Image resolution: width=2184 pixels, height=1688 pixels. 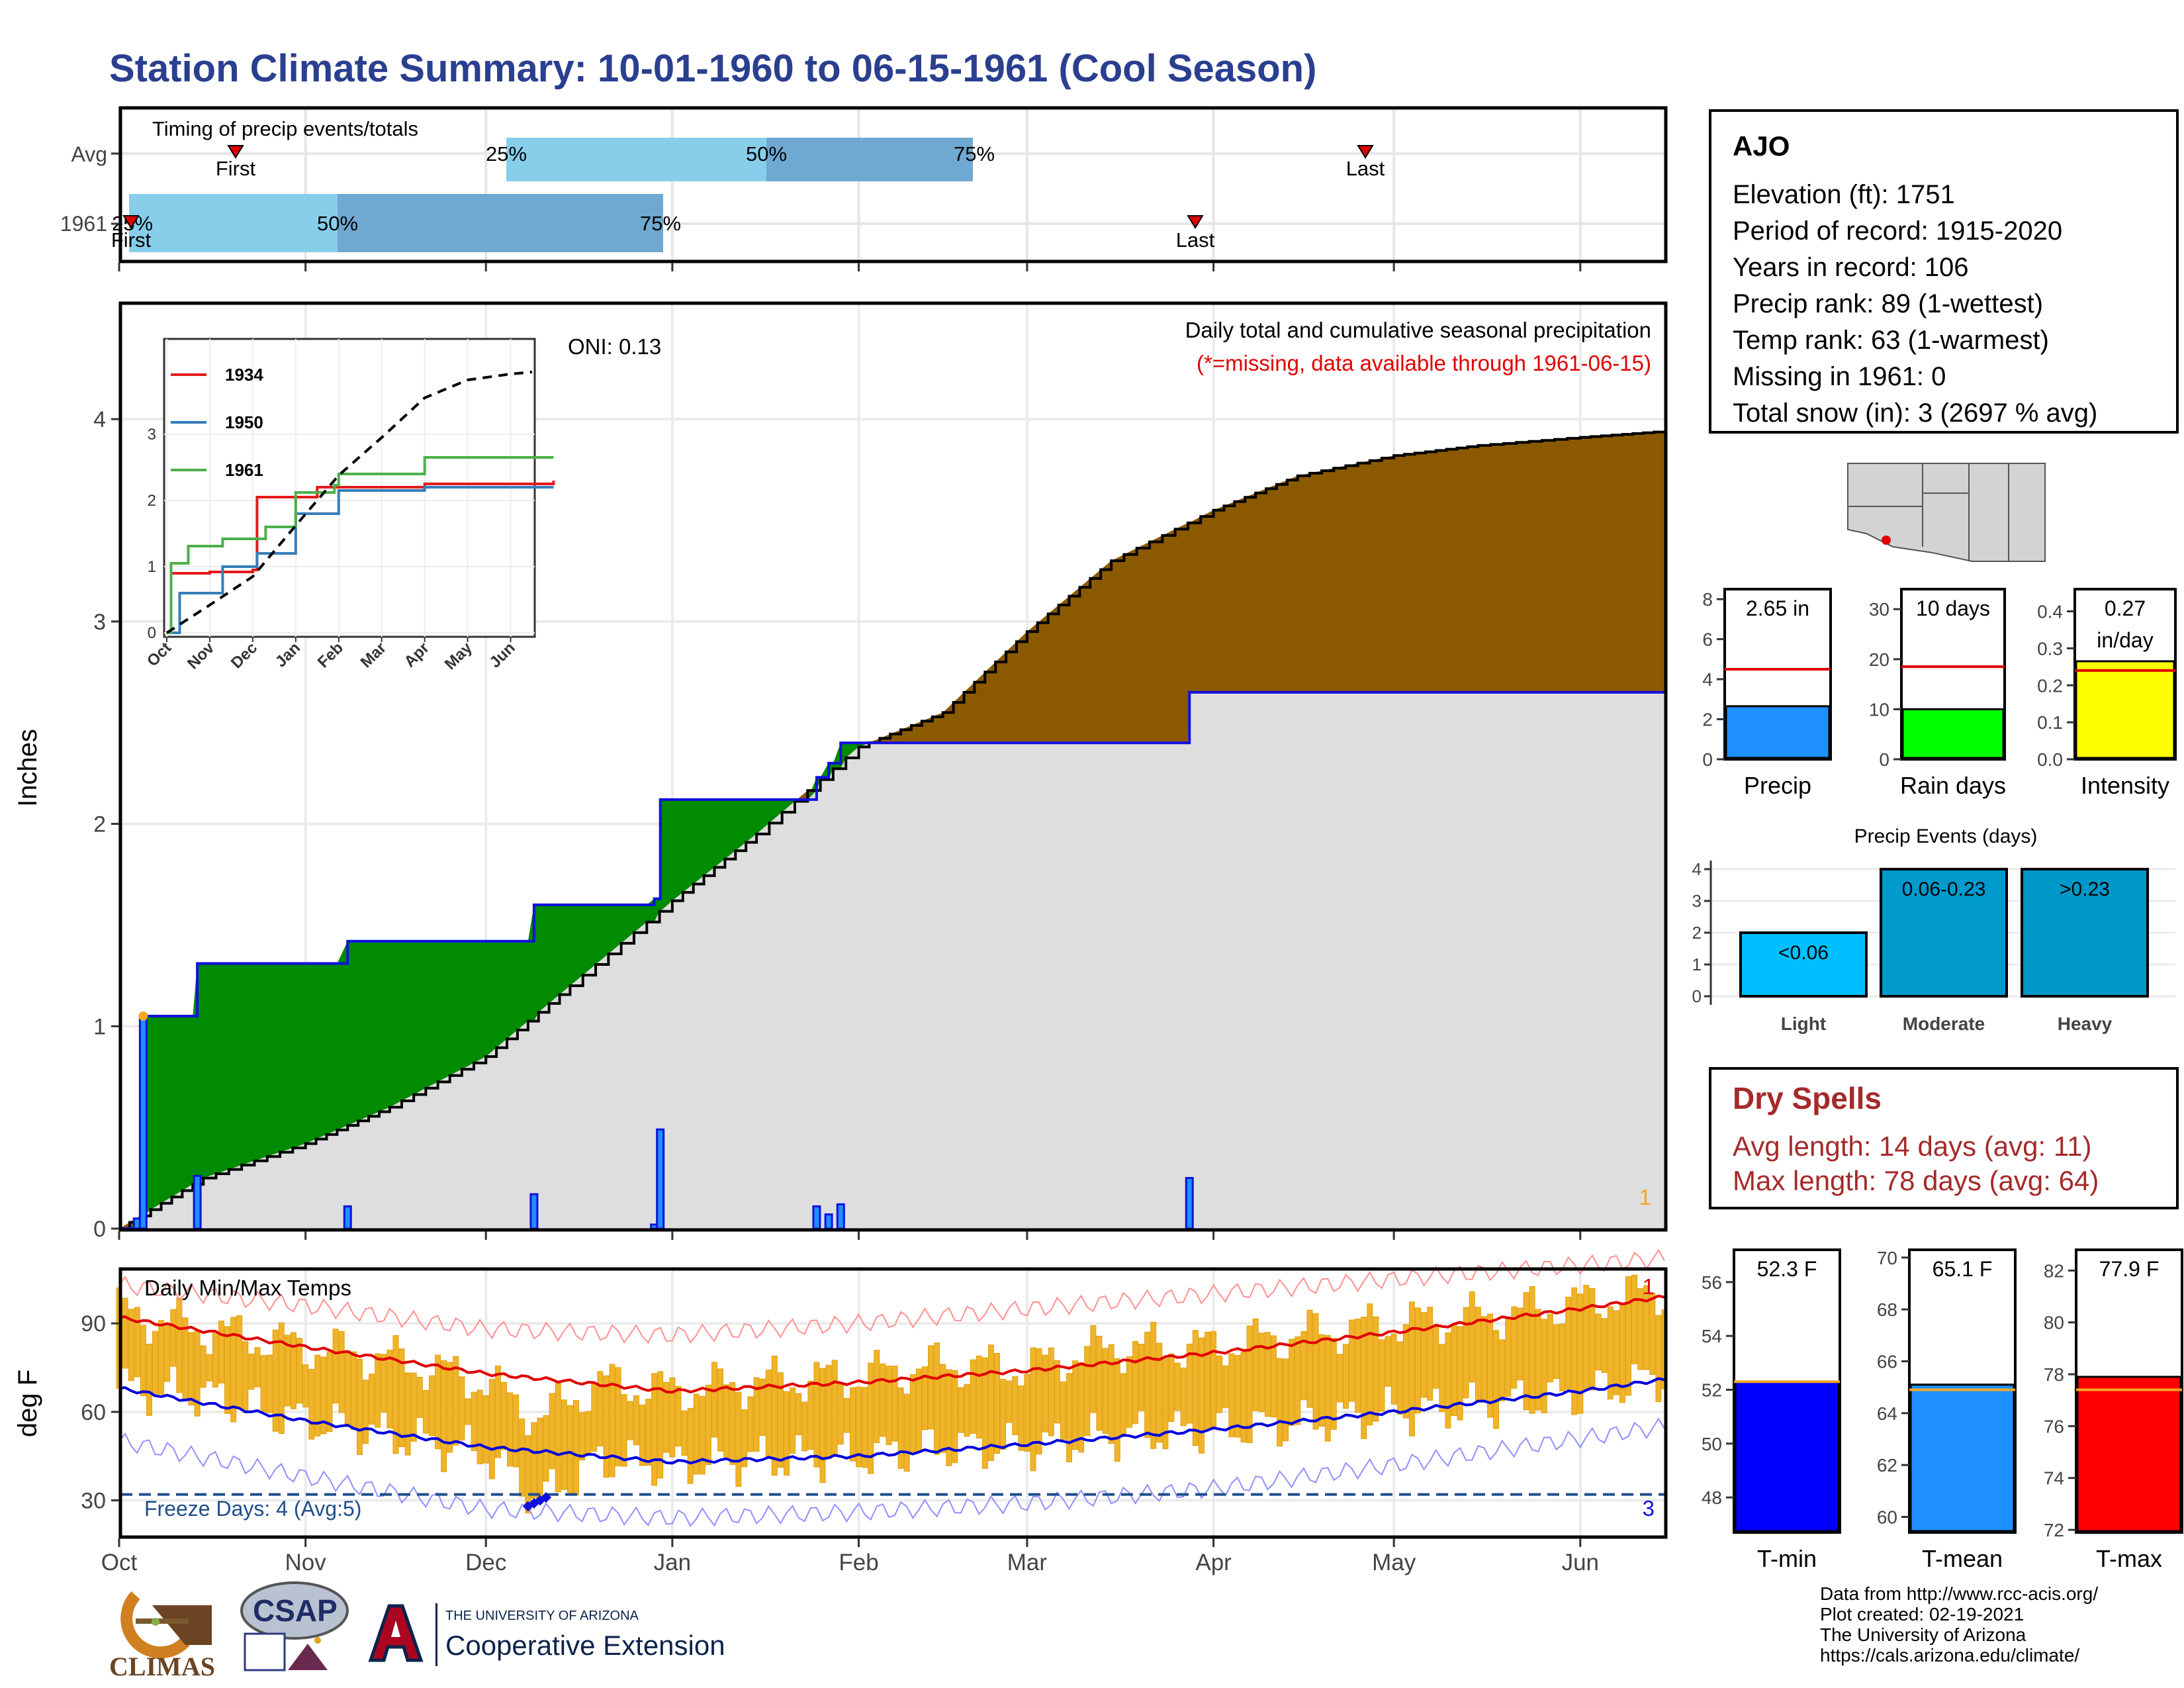 What do you see at coordinates (506, 153) in the screenshot?
I see `avg-25-label: 25%` at bounding box center [506, 153].